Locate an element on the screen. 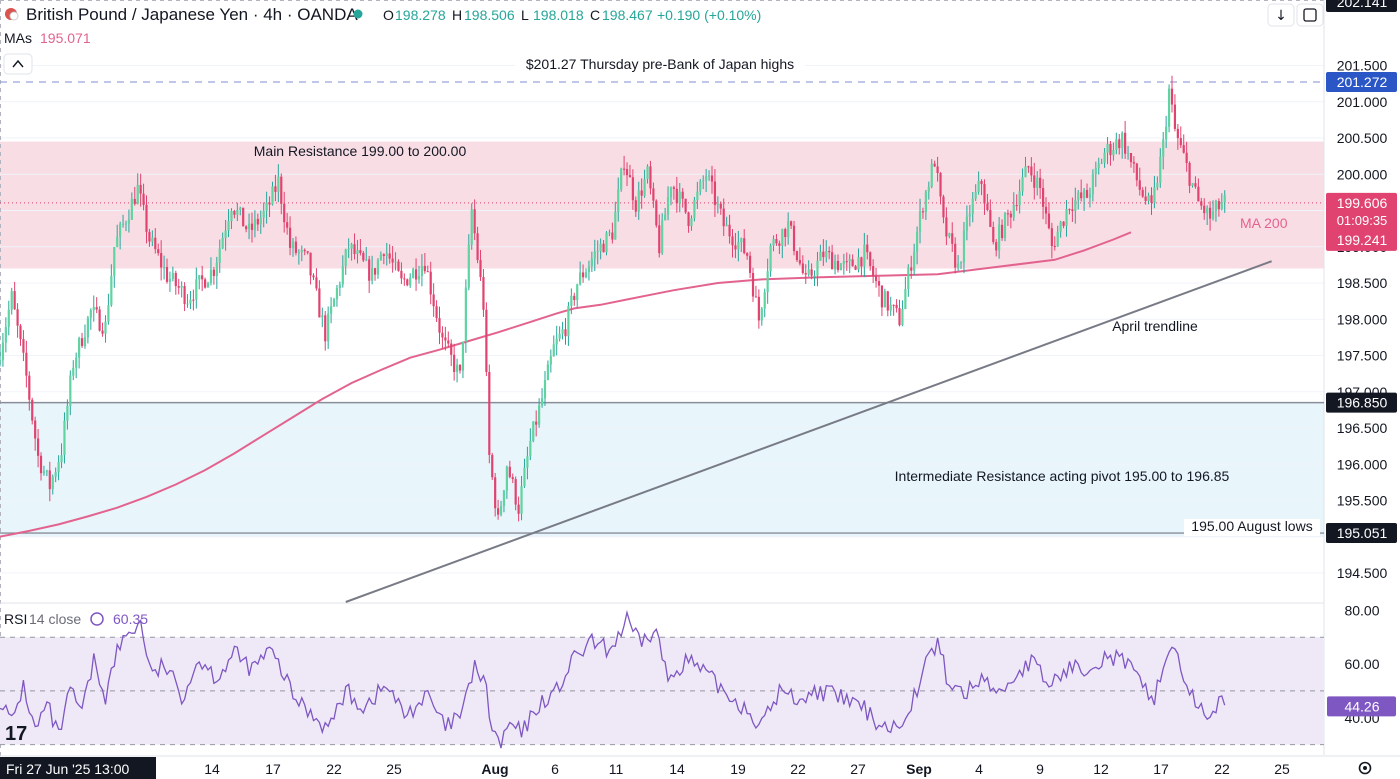 This screenshot has height=779, width=1400. cursor-date-bg is located at coordinates (78, 768).